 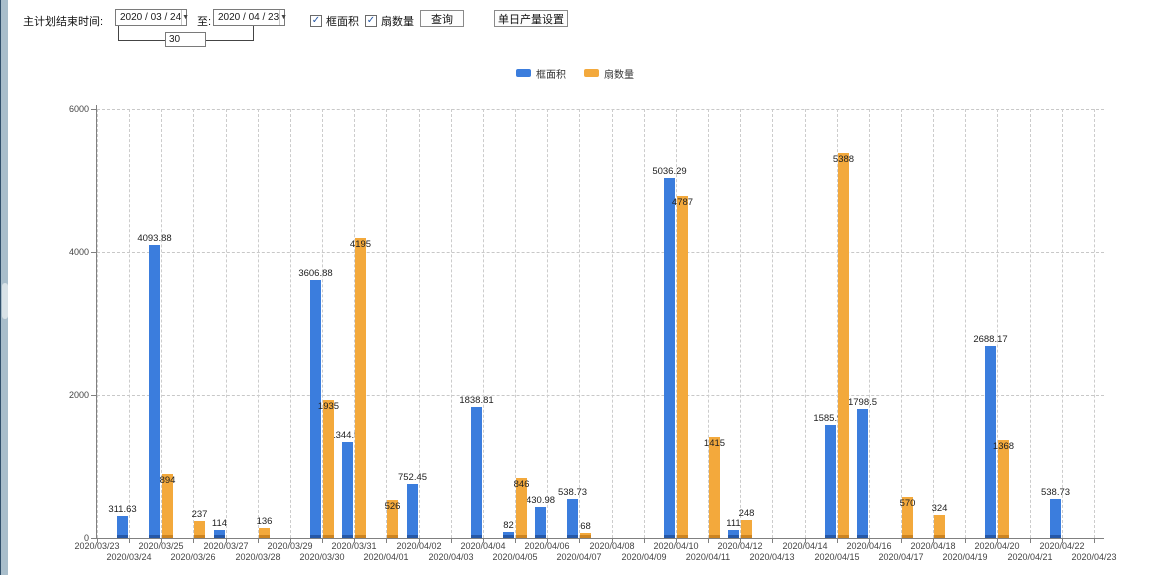 I want to click on x-axis-date-label: 2020/03/24, so click(x=129, y=557).